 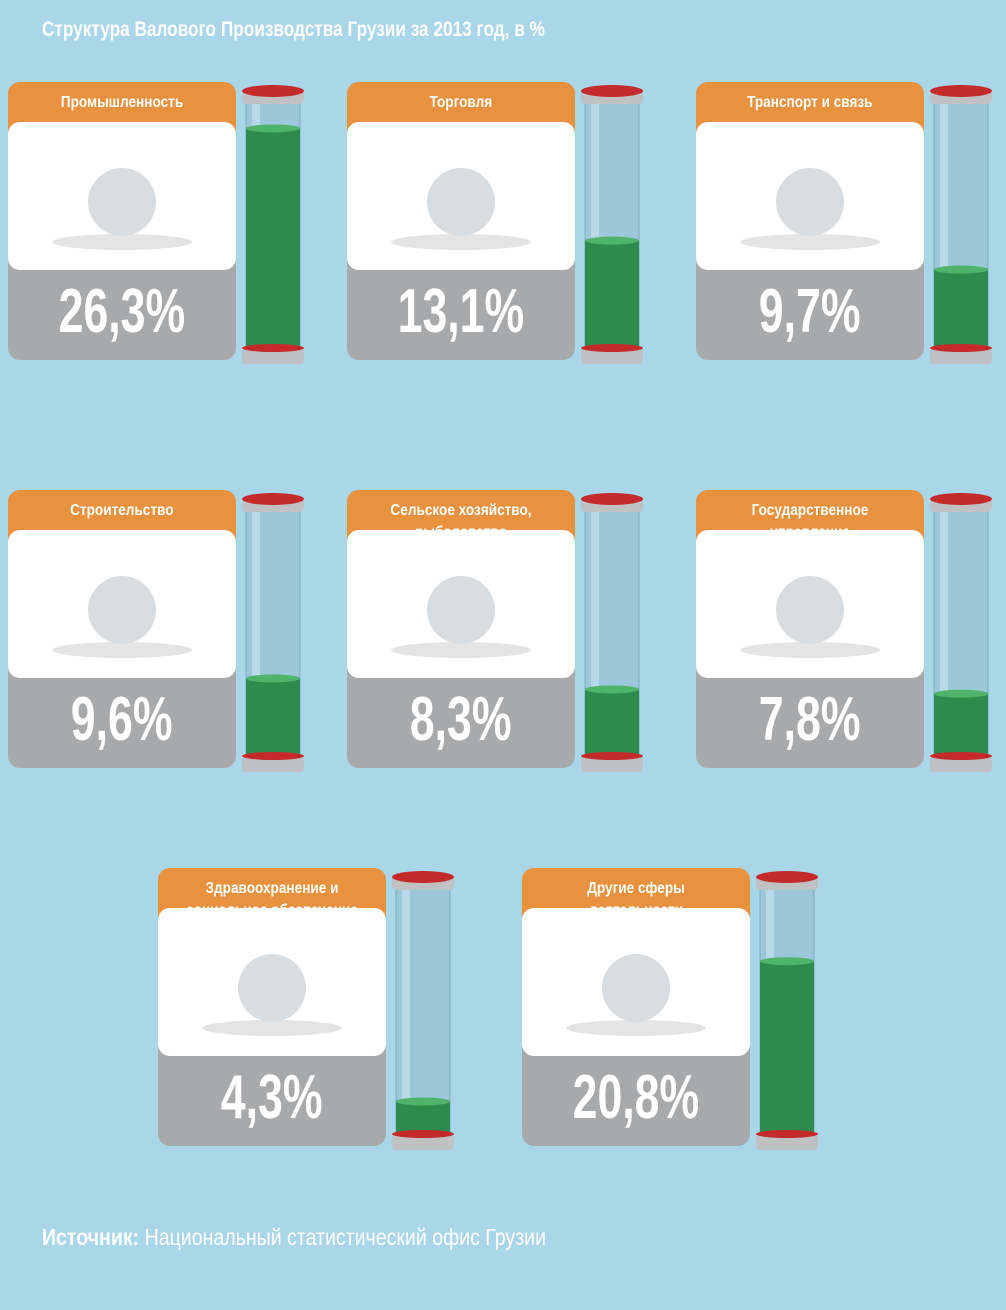 What do you see at coordinates (461, 102) in the screenshot?
I see `category-label: Торговля` at bounding box center [461, 102].